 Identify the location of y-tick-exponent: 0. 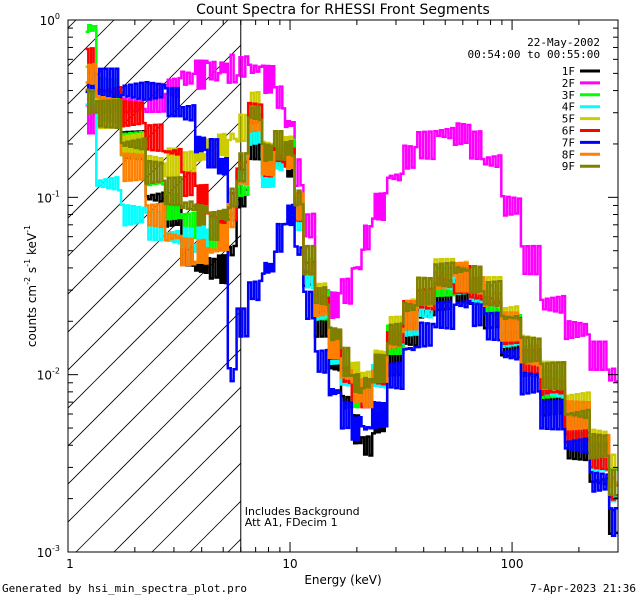
(57, 16).